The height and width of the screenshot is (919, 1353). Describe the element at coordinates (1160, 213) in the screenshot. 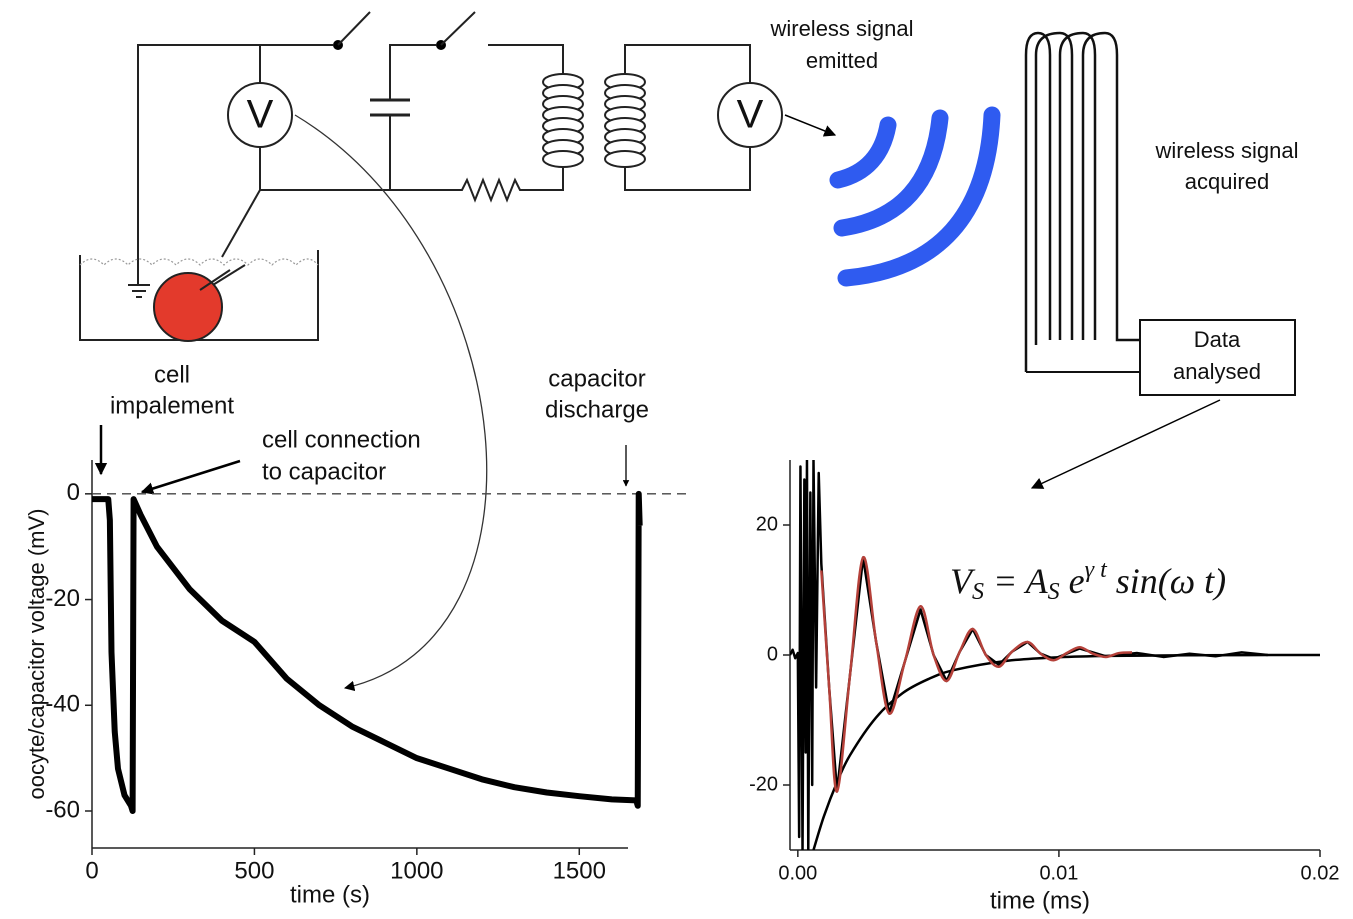

I see `antenna` at that location.